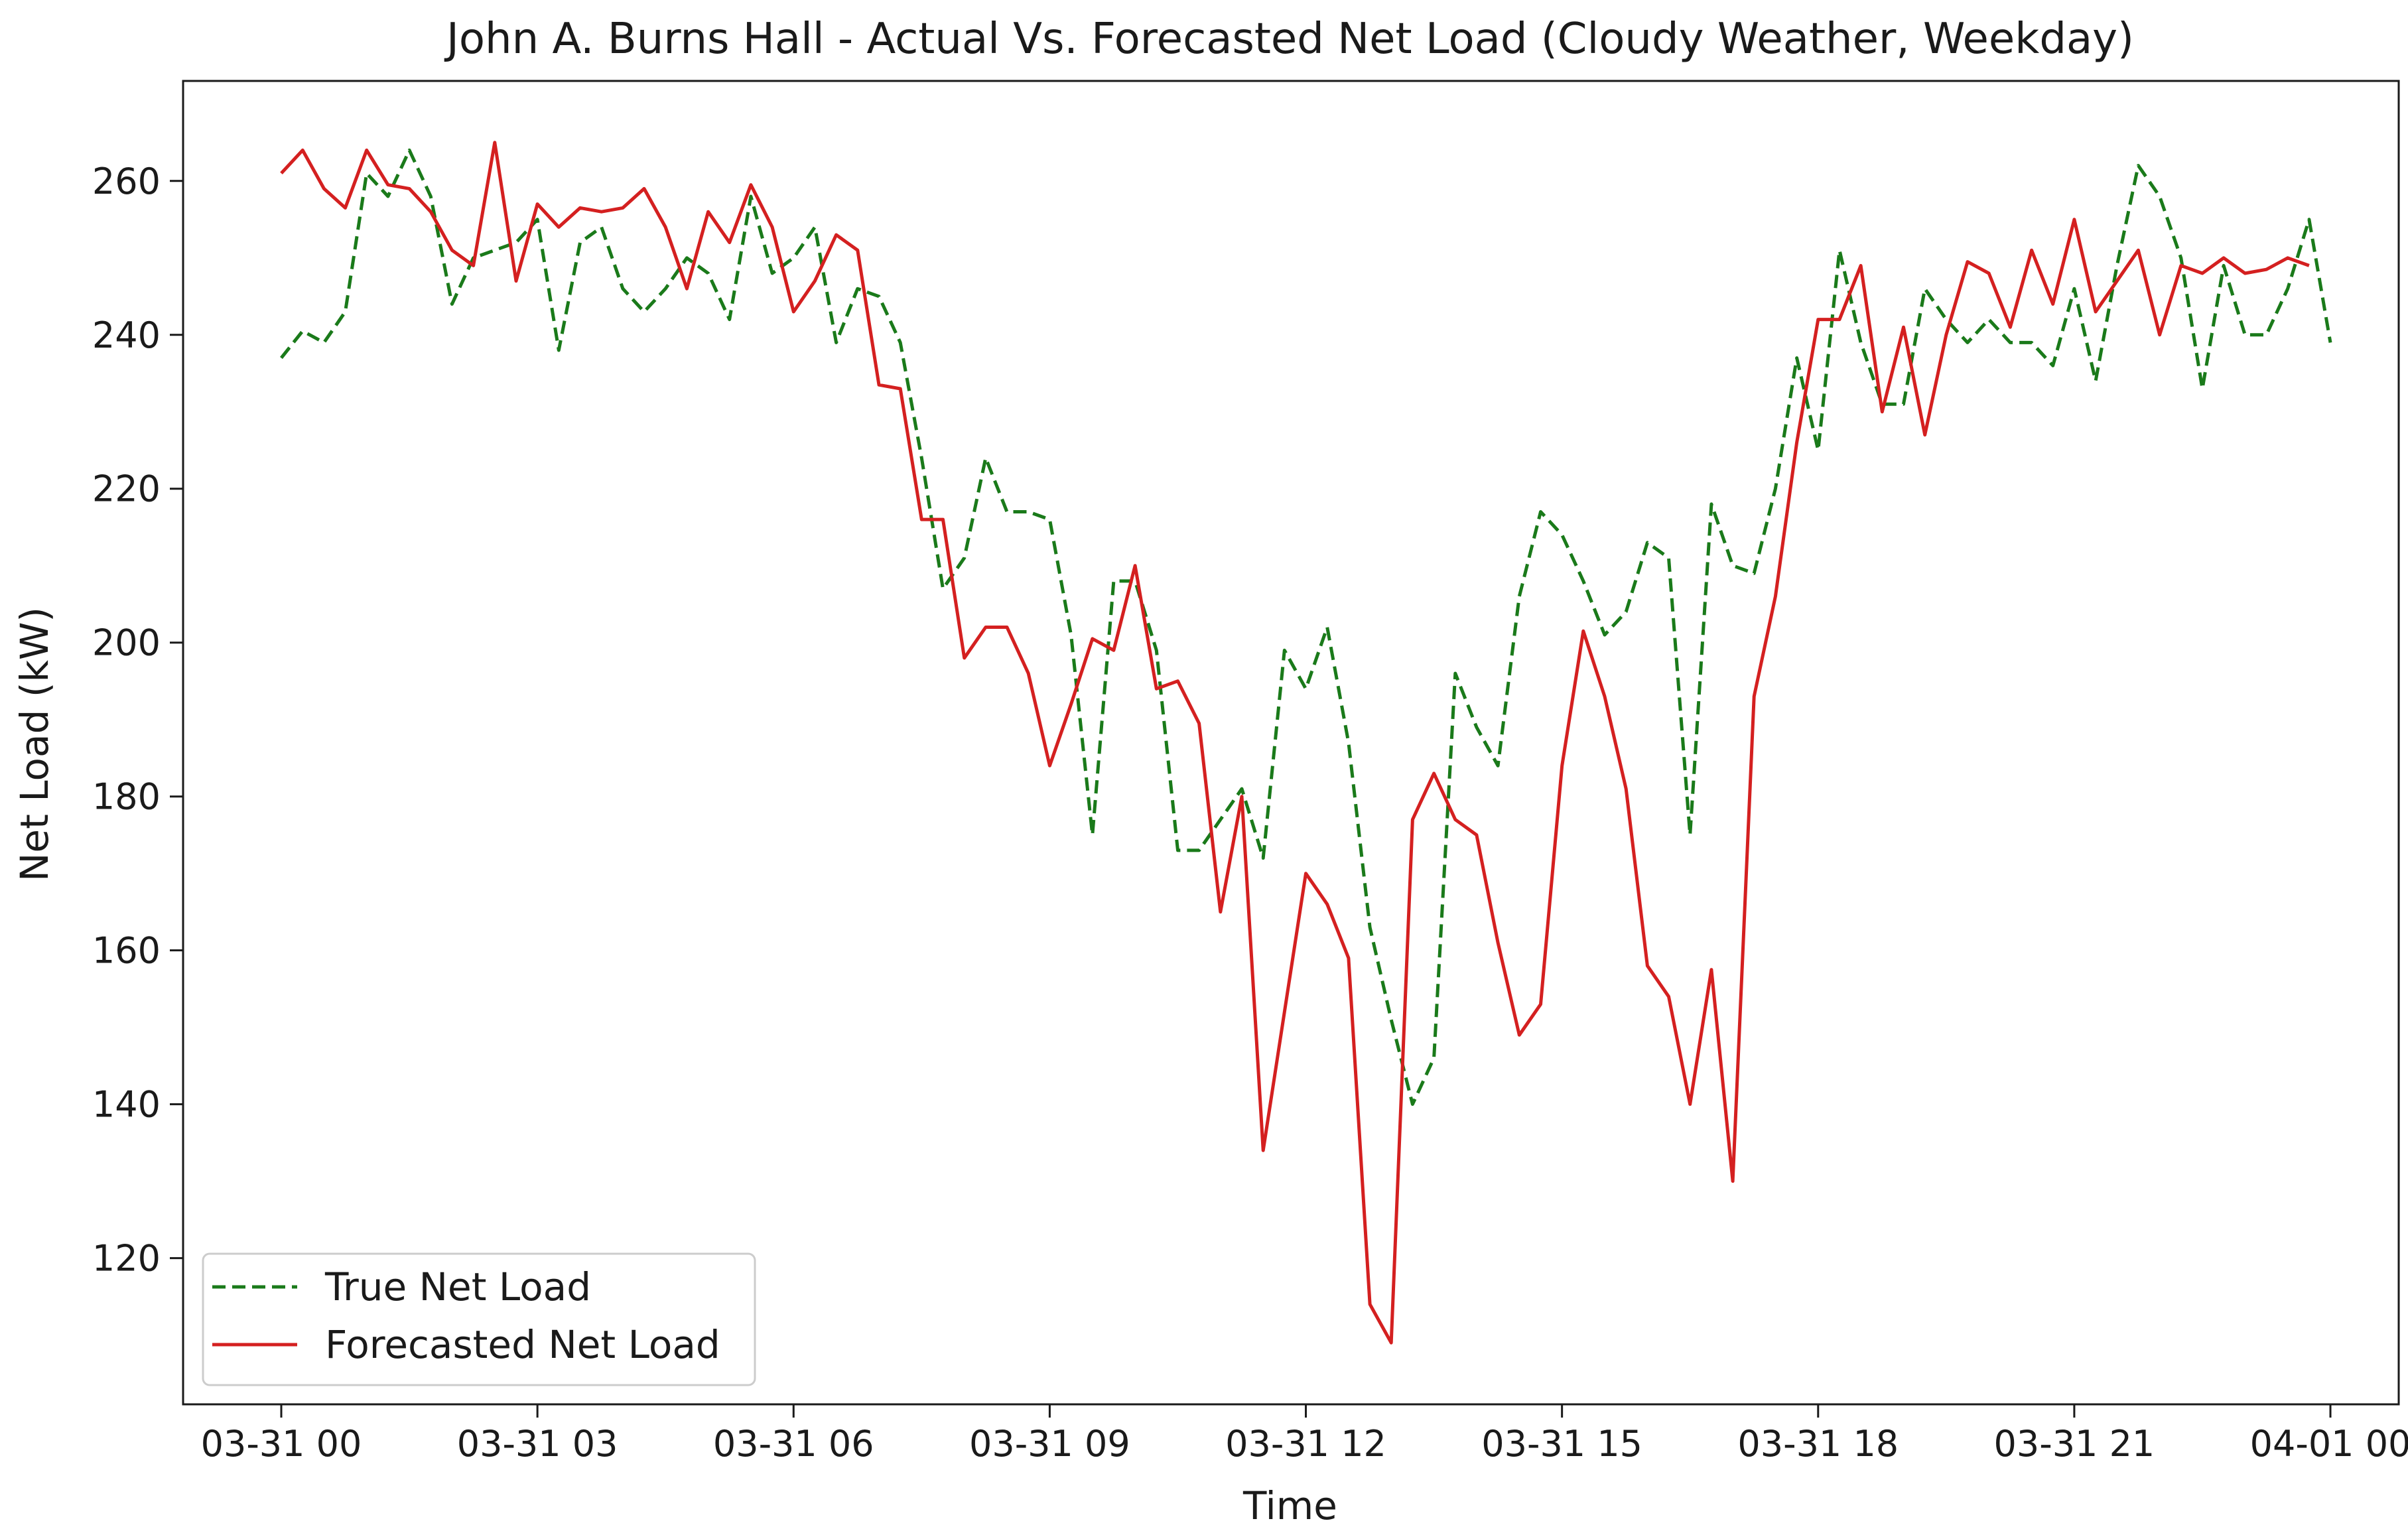 The height and width of the screenshot is (1535, 2408). I want to click on x-tick-label: 03-31 09, so click(1049, 1444).